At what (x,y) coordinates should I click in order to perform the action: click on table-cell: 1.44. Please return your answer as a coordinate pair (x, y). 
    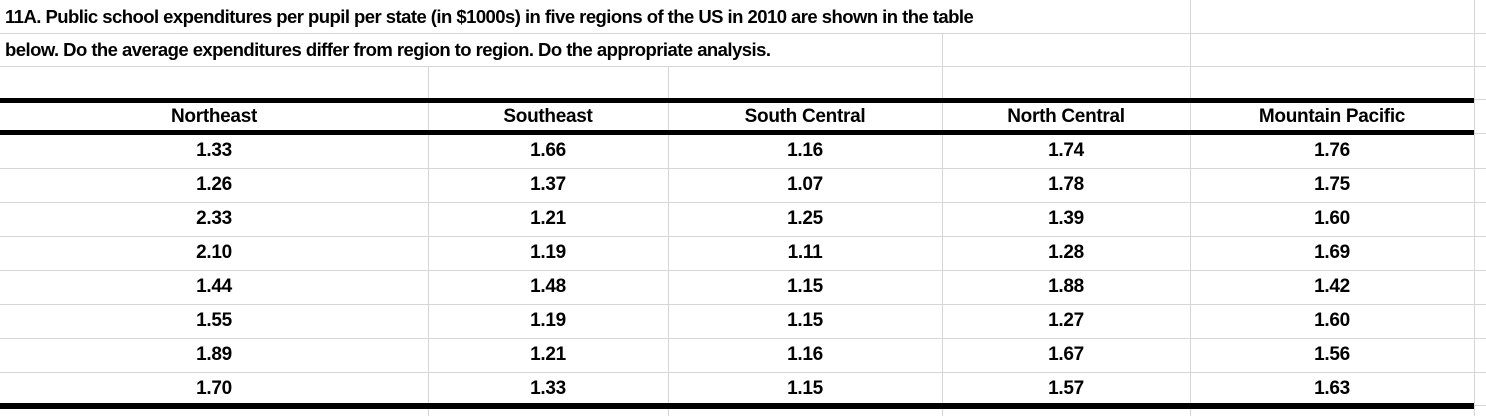
    Looking at the image, I should click on (214, 286).